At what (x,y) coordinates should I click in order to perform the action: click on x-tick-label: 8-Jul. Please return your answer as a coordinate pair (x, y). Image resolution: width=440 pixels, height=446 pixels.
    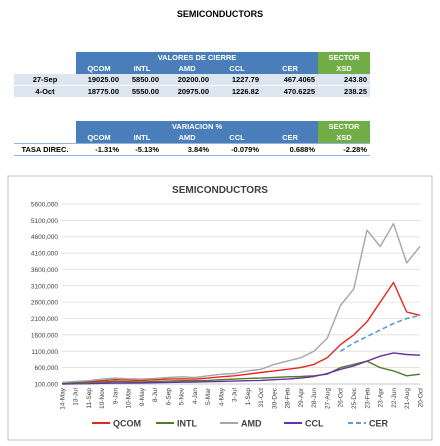
    Looking at the image, I should click on (155, 394).